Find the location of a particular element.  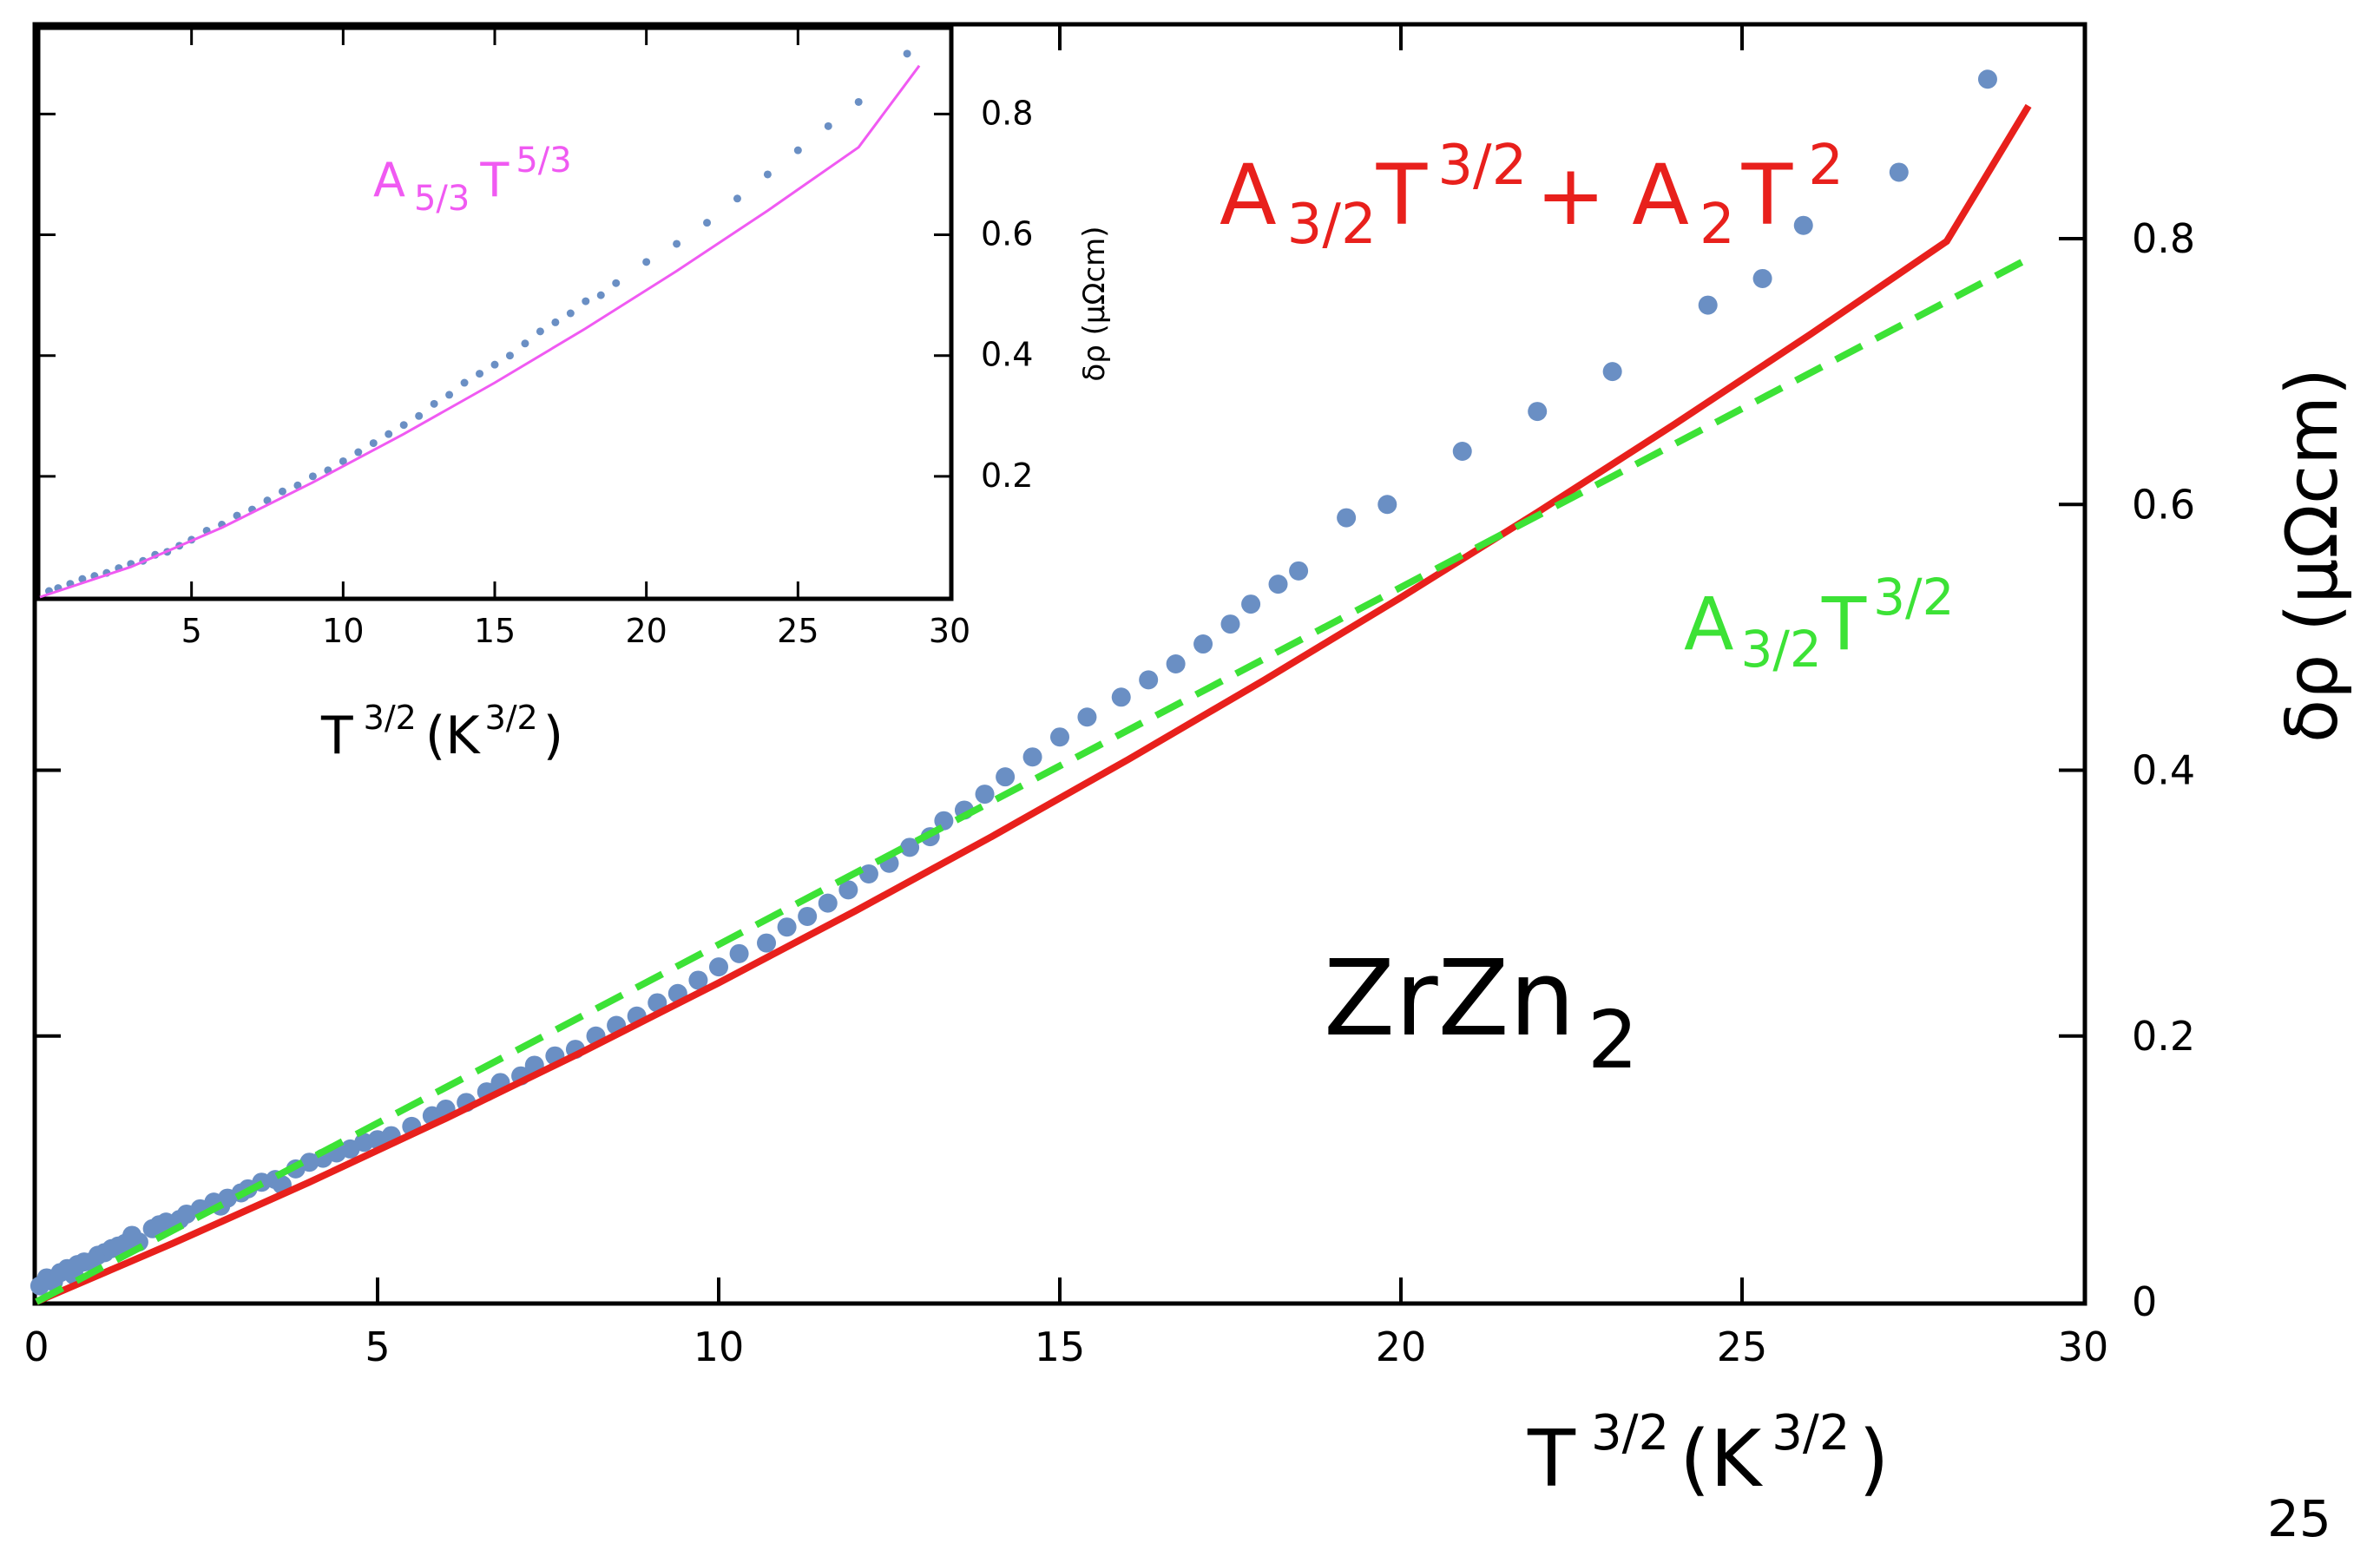

main-x-axis-label-sup: 3/2 is located at coordinates (1630, 1433).